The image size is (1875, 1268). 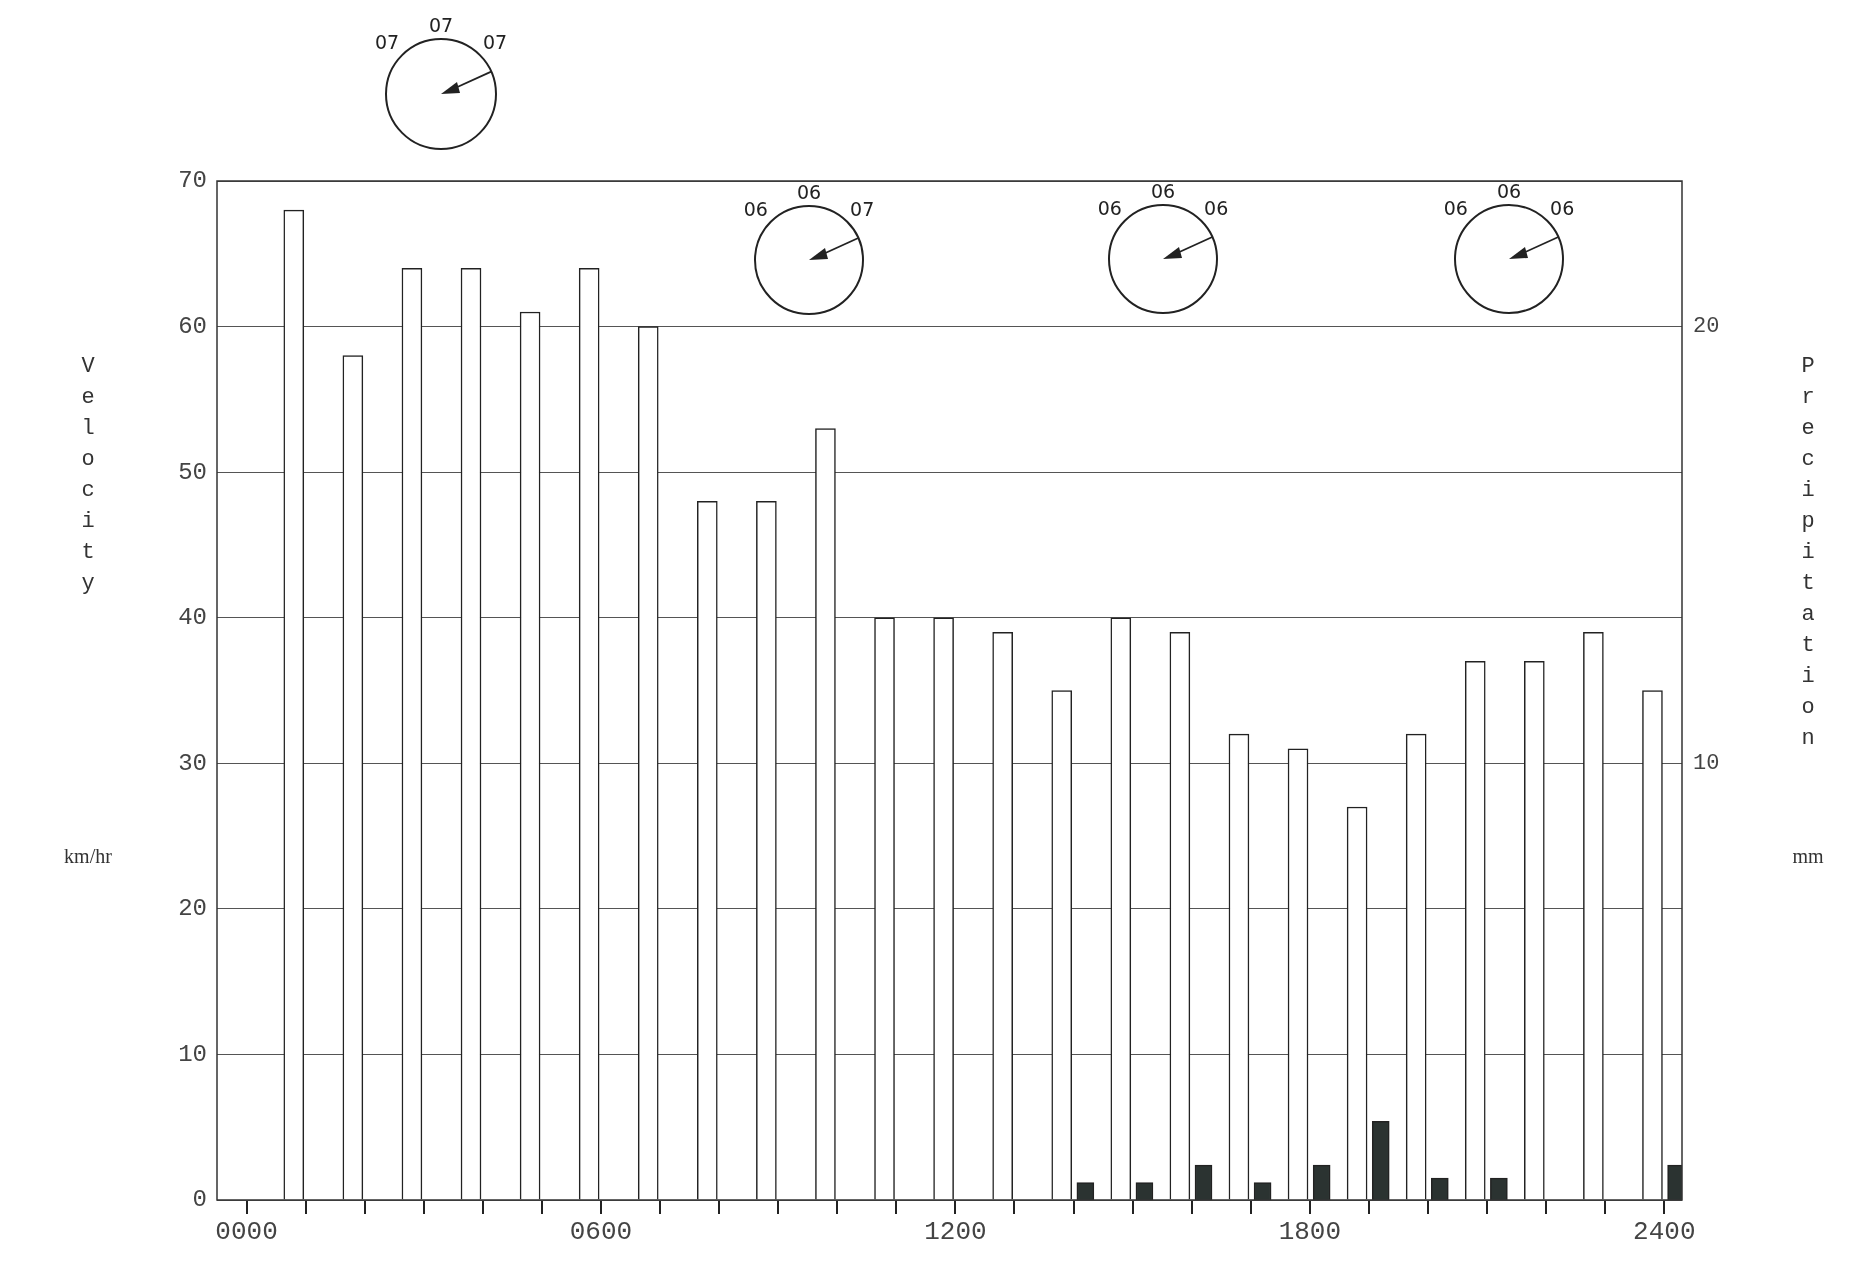 What do you see at coordinates (1808, 552) in the screenshot?
I see `text: Precipitation` at bounding box center [1808, 552].